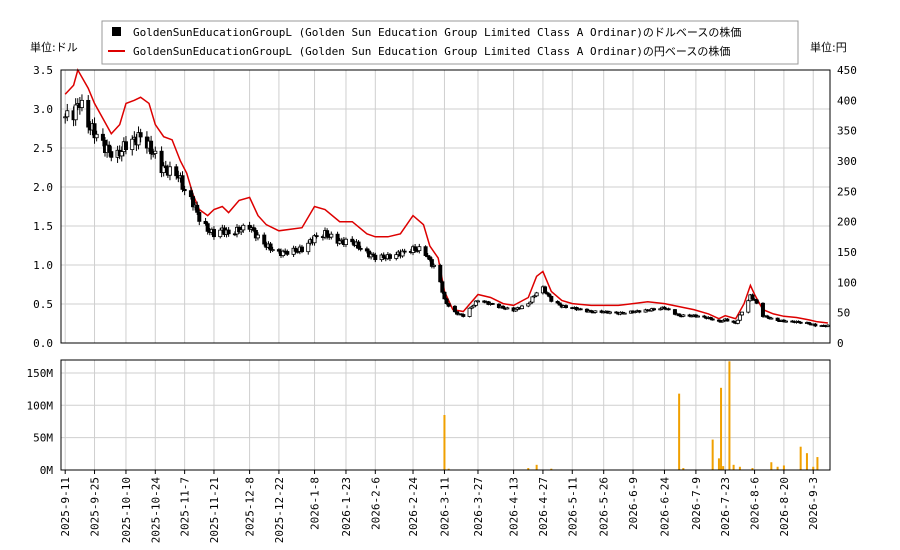 This screenshot has width=900, height=550. I want to click on x-tick-label: 2026-5-11, so click(572, 507).